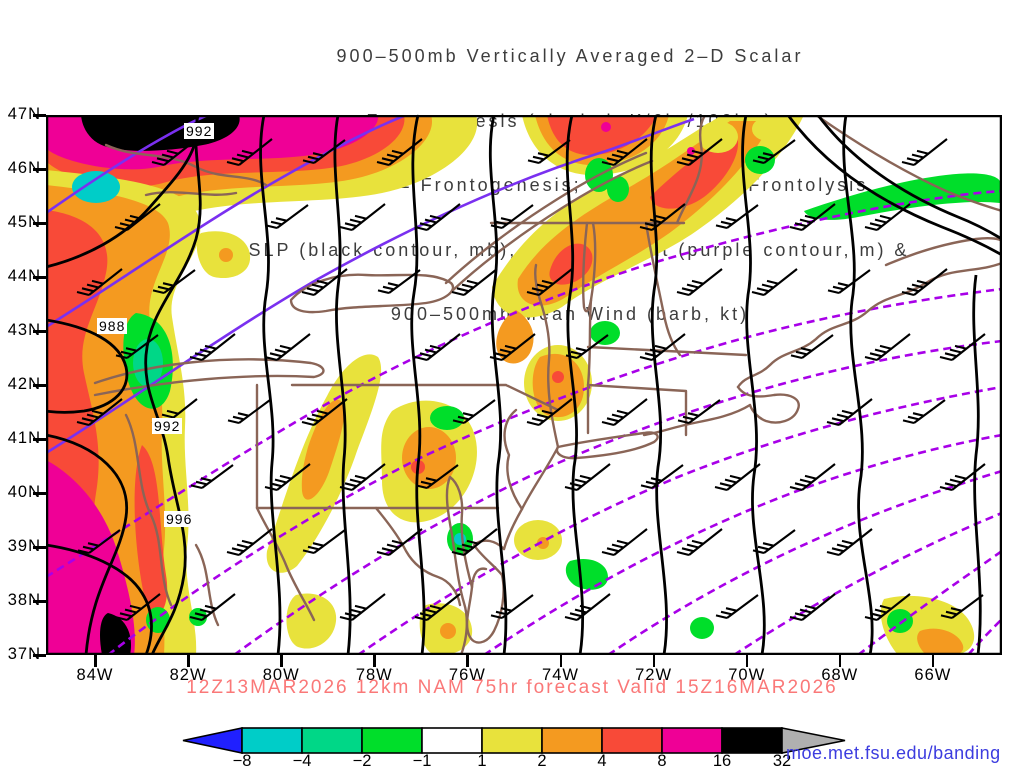 The image size is (1024, 771). What do you see at coordinates (662, 761) in the screenshot?
I see `colorbar-value-label: 8` at bounding box center [662, 761].